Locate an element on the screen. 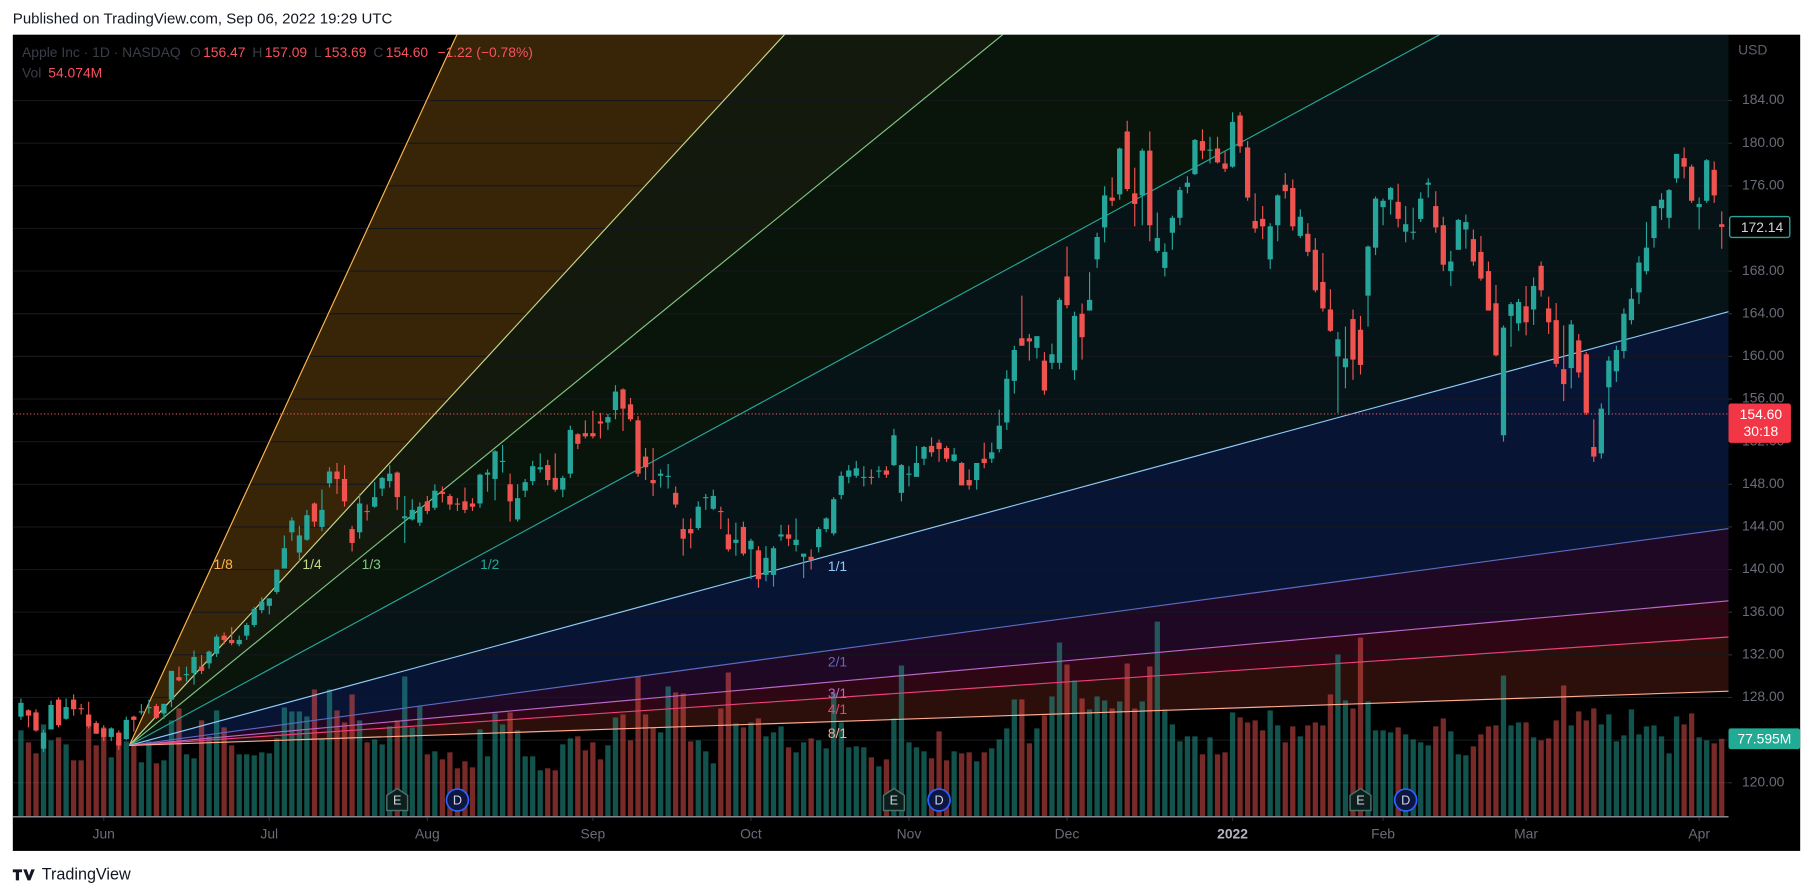 The width and height of the screenshot is (1813, 896). y-tick-label: 176.00 is located at coordinates (1763, 184).